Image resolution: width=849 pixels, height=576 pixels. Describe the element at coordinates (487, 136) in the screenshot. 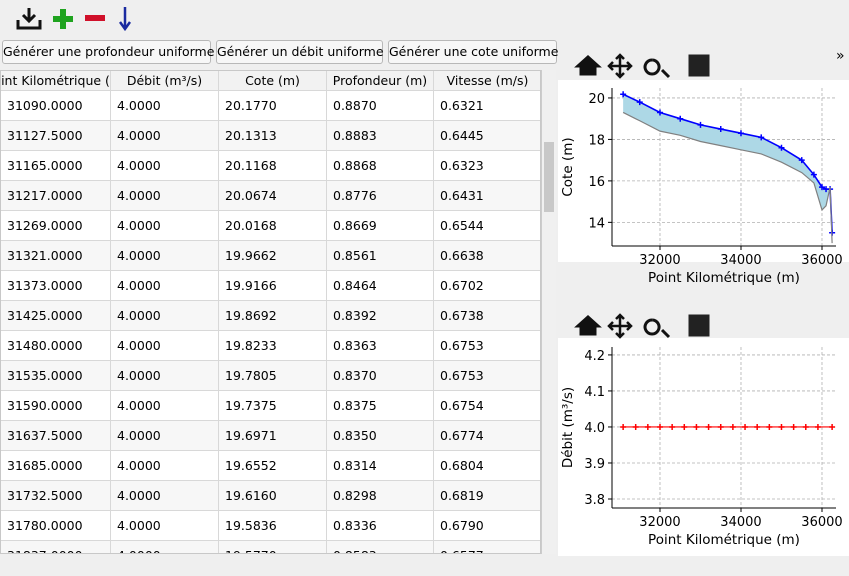

I see `table-cell: 0.6445` at that location.